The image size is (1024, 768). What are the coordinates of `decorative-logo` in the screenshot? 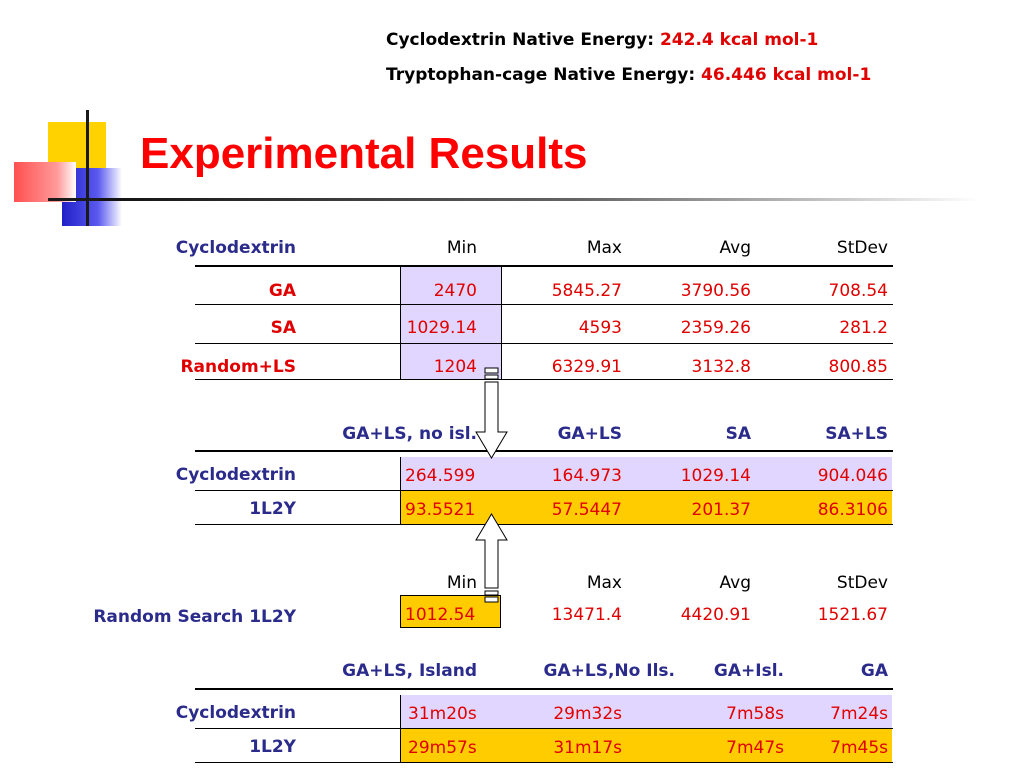 It's located at (70, 170).